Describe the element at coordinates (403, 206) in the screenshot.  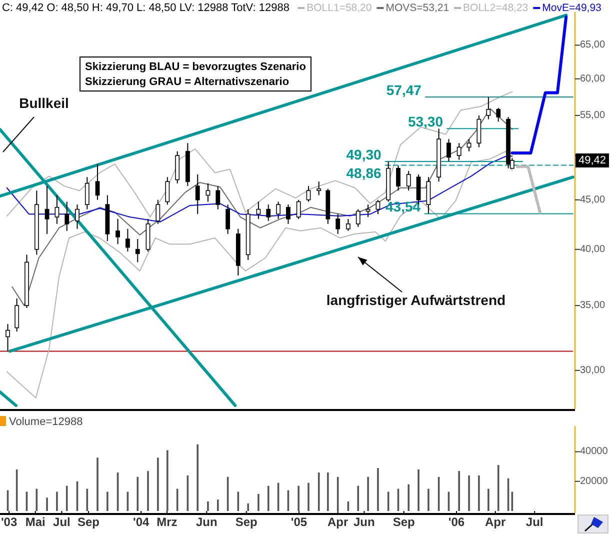
I see `series-label: 43,54` at that location.